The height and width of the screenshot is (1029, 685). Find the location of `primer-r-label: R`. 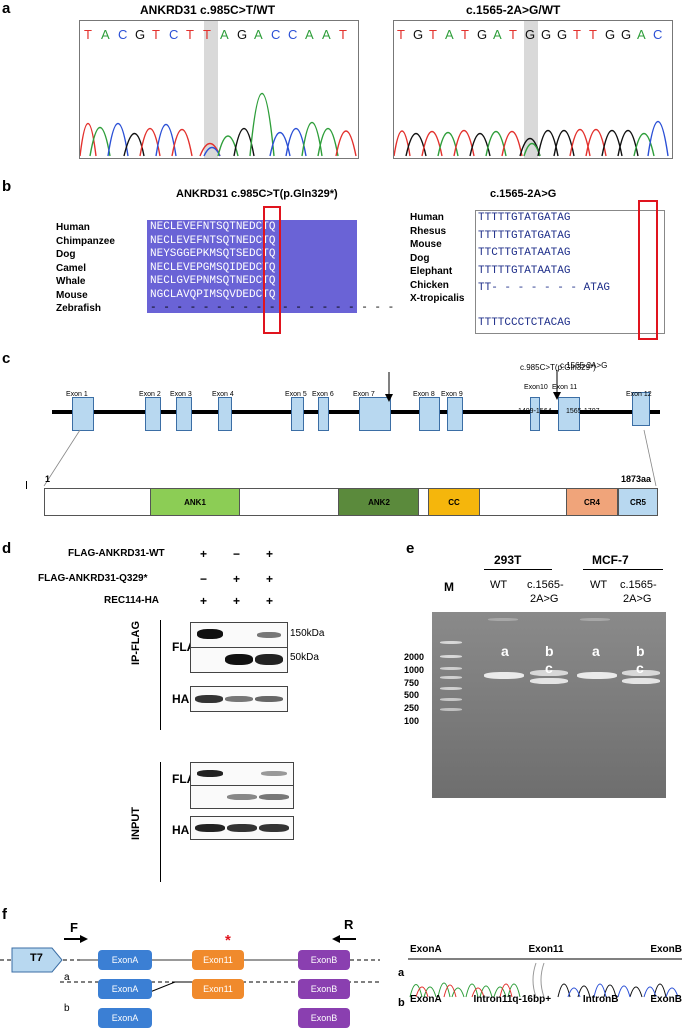

primer-r-label: R is located at coordinates (349, 924).